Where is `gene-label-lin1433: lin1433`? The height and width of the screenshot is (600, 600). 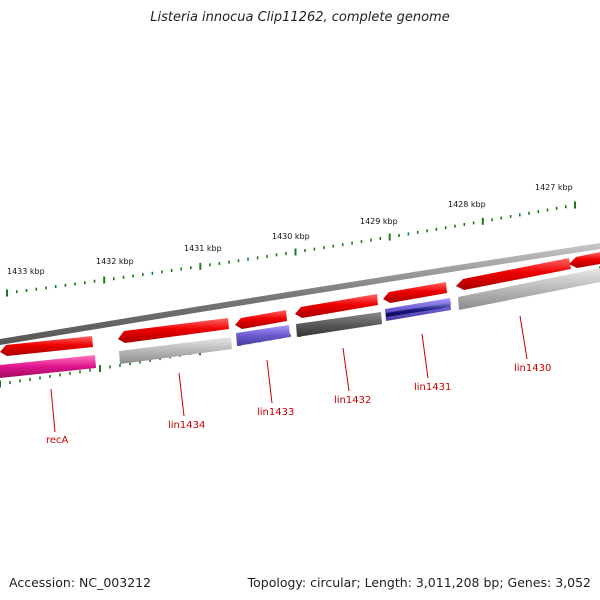 gene-label-lin1433: lin1433 is located at coordinates (275, 412).